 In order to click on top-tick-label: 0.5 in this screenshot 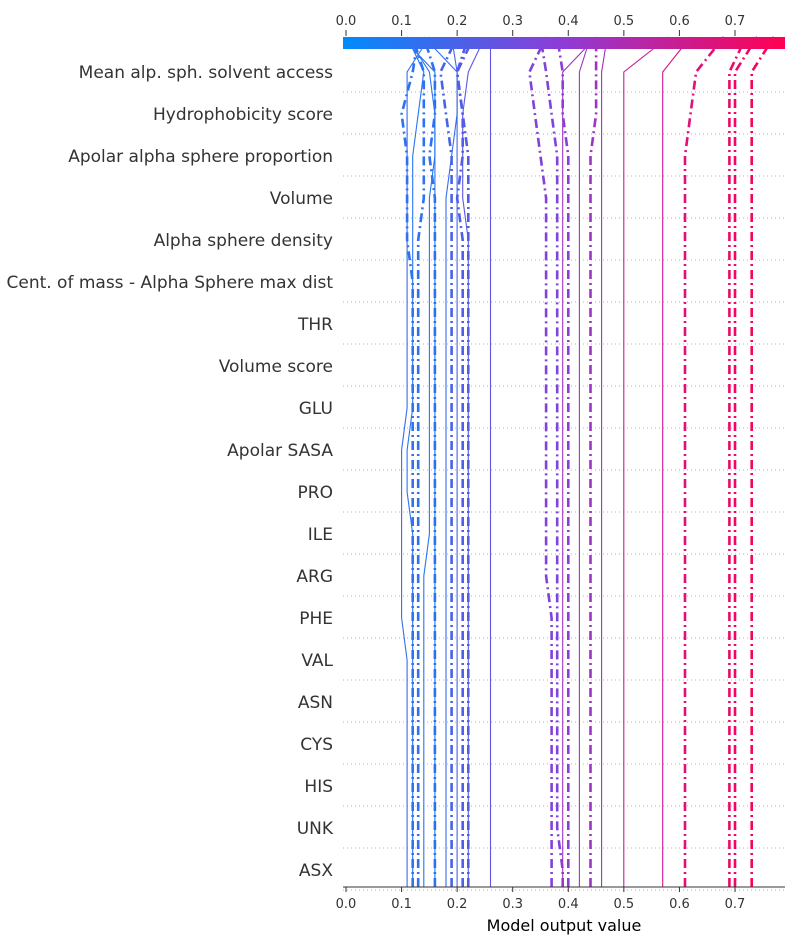, I will do `click(624, 21)`.